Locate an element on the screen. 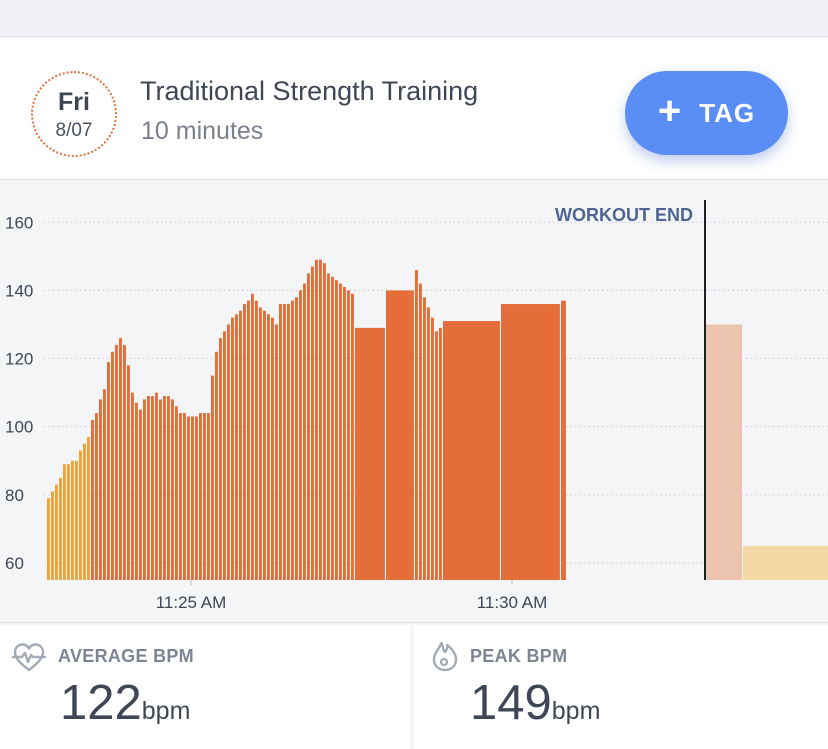 The width and height of the screenshot is (828, 749). add-tag-button: + TAG is located at coordinates (706, 113).